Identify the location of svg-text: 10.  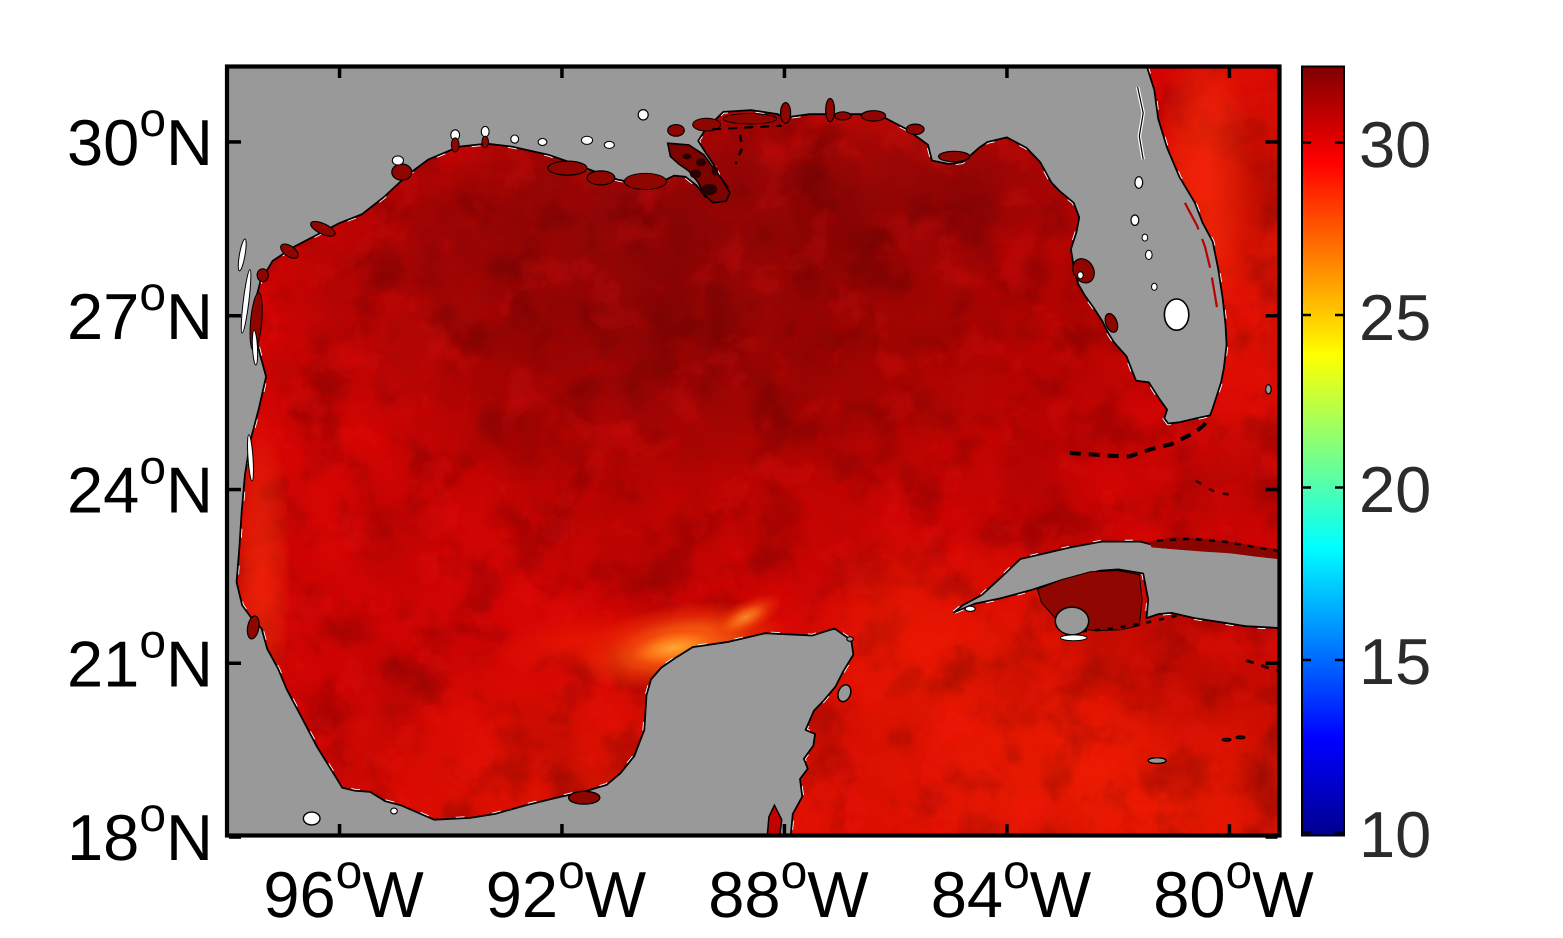
(1395, 834).